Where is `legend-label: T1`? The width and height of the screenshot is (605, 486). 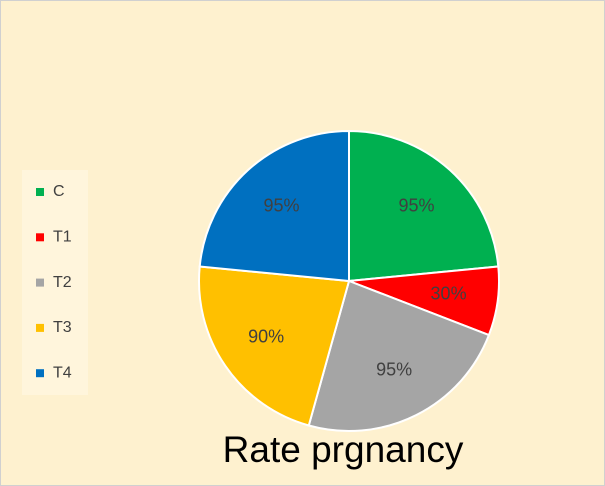 legend-label: T1 is located at coordinates (62, 237).